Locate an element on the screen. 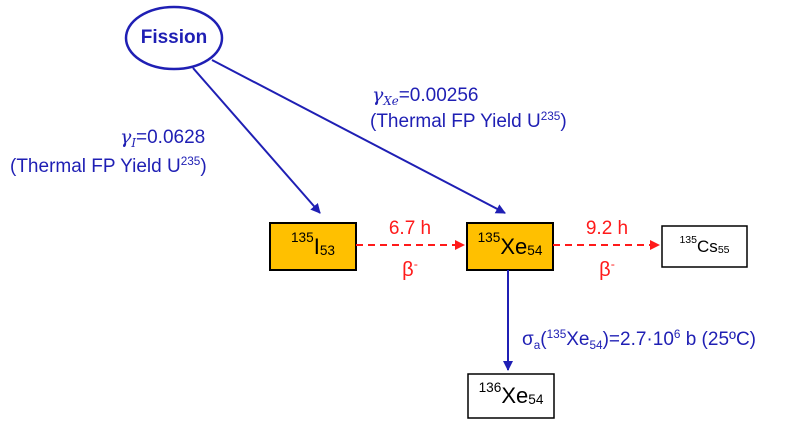 The width and height of the screenshot is (791, 423). i-yield-note: (Thermal FP Yield U235) is located at coordinates (108, 165).